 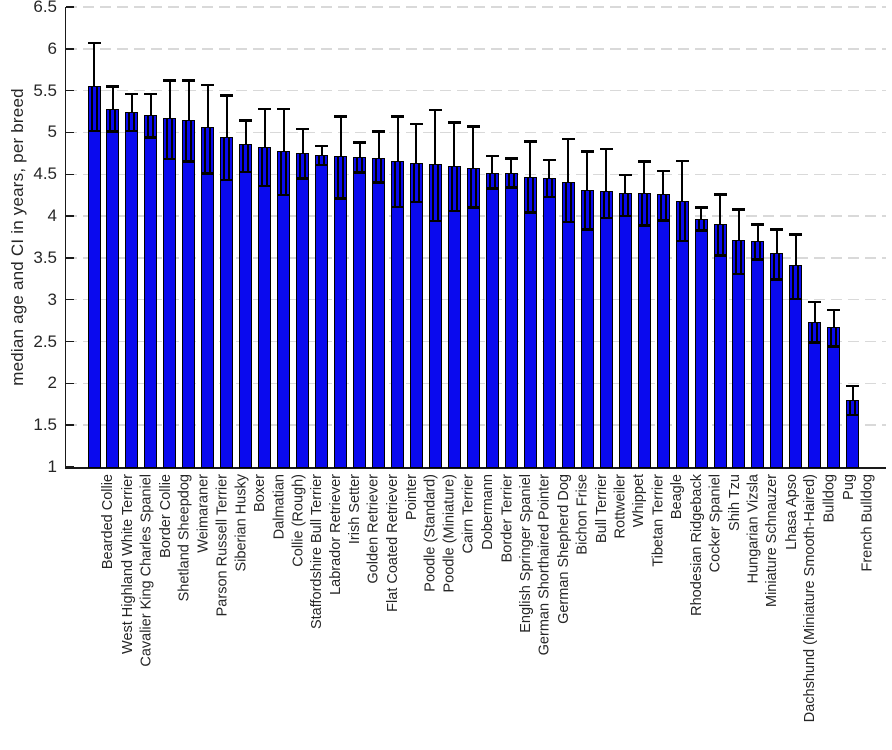 I want to click on x-tick-label: German Shepherd Dog, so click(x=563, y=549).